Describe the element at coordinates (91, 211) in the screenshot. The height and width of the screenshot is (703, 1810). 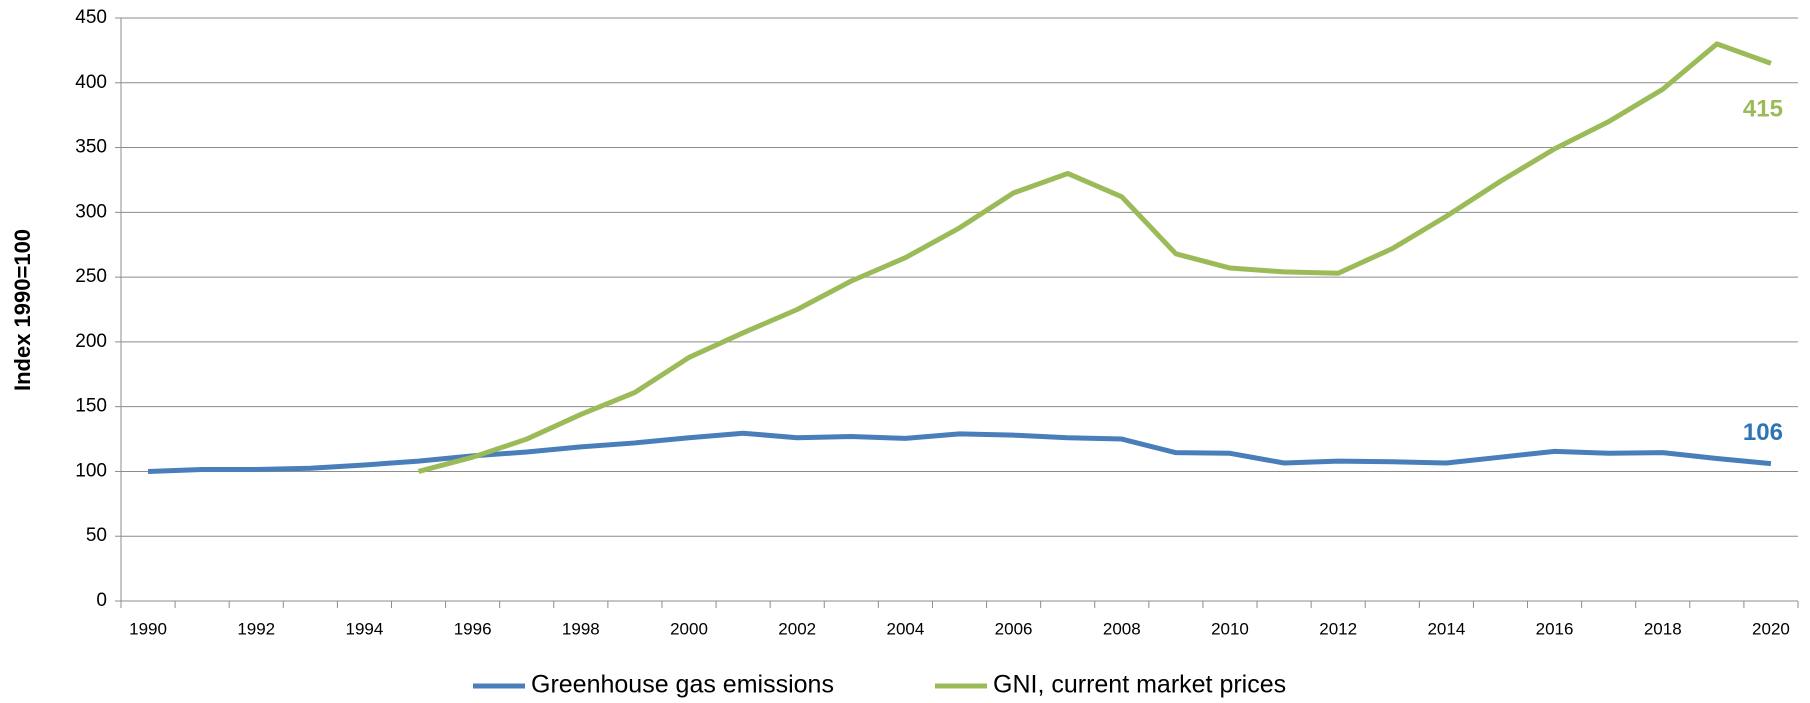
I see `y-tick-label: 300` at that location.